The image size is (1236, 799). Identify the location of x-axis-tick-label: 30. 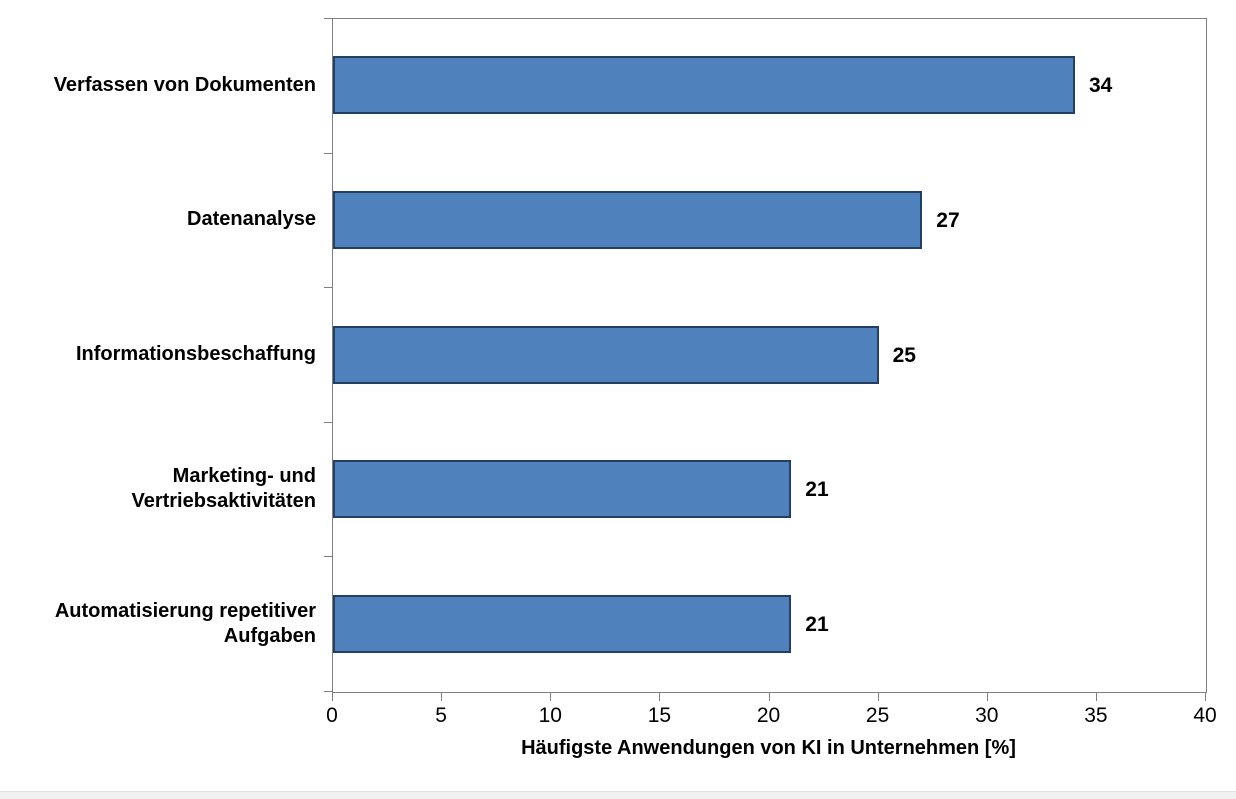
(987, 715).